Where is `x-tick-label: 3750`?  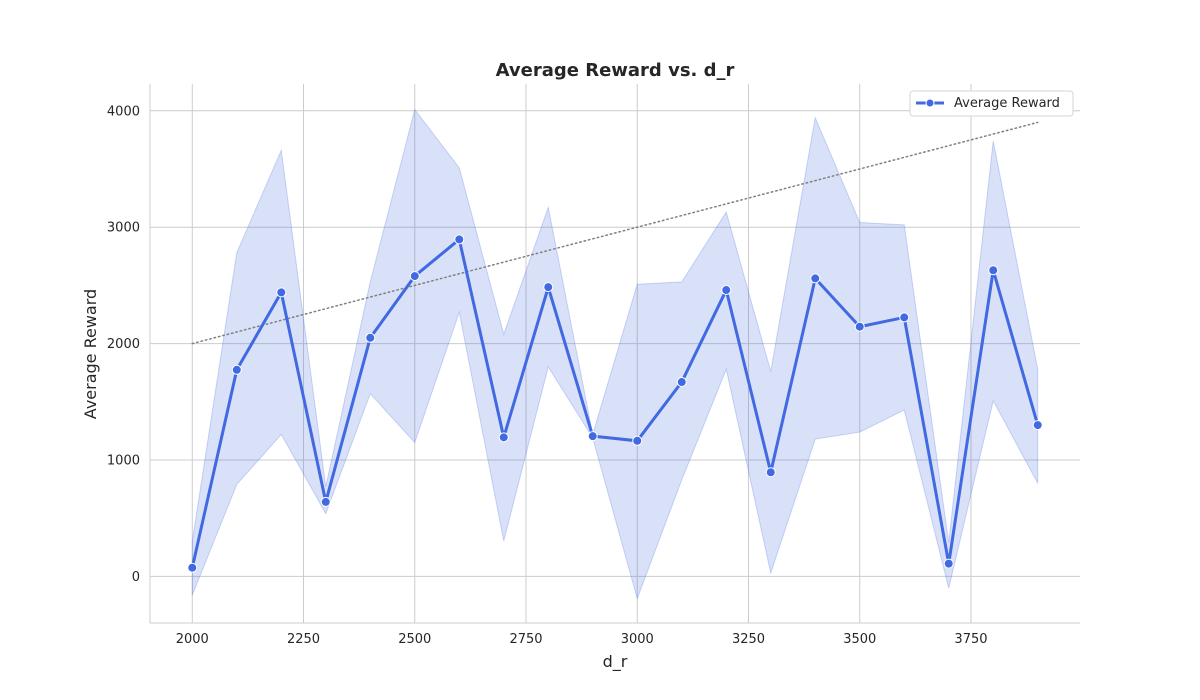 x-tick-label: 3750 is located at coordinates (970, 639).